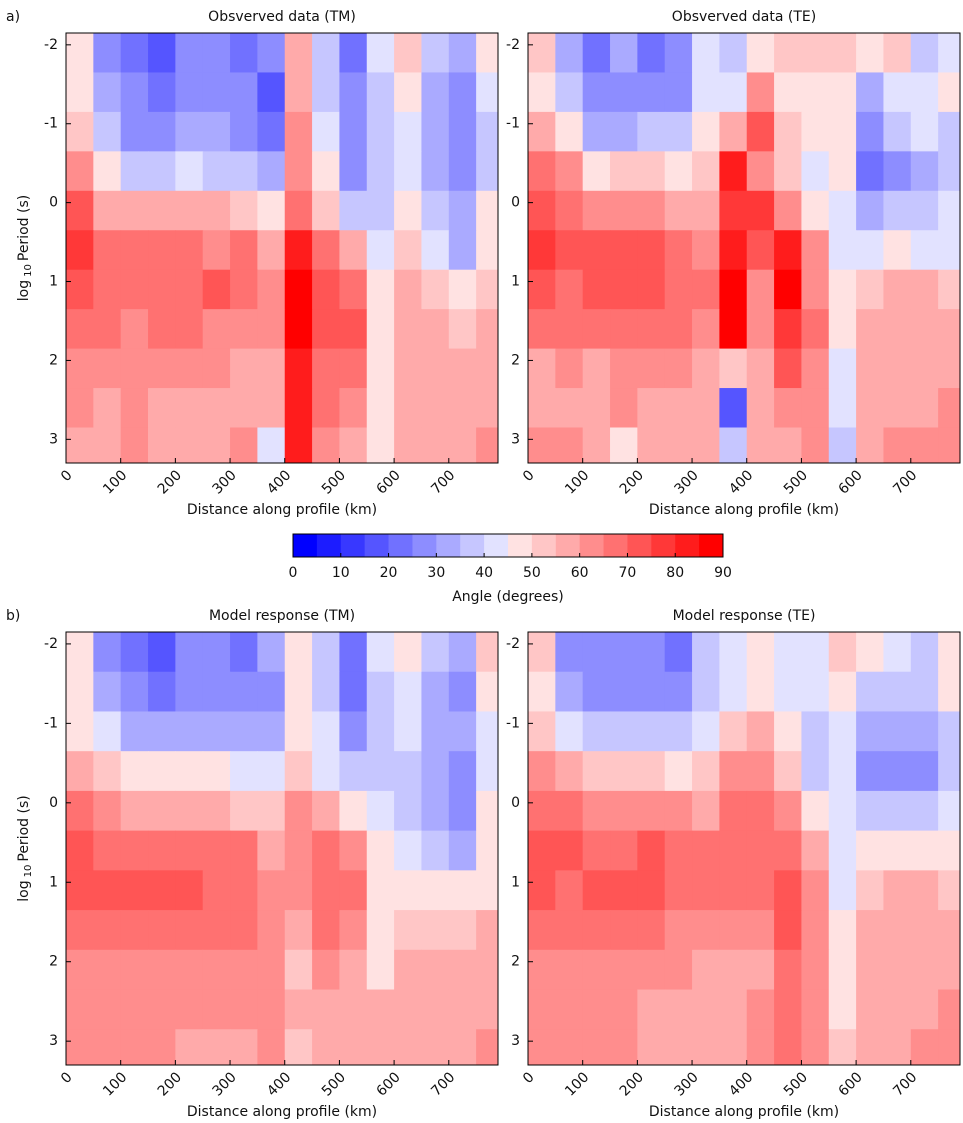 The image size is (963, 1123). What do you see at coordinates (443, 482) in the screenshot?
I see `x-tick-label: 700` at bounding box center [443, 482].